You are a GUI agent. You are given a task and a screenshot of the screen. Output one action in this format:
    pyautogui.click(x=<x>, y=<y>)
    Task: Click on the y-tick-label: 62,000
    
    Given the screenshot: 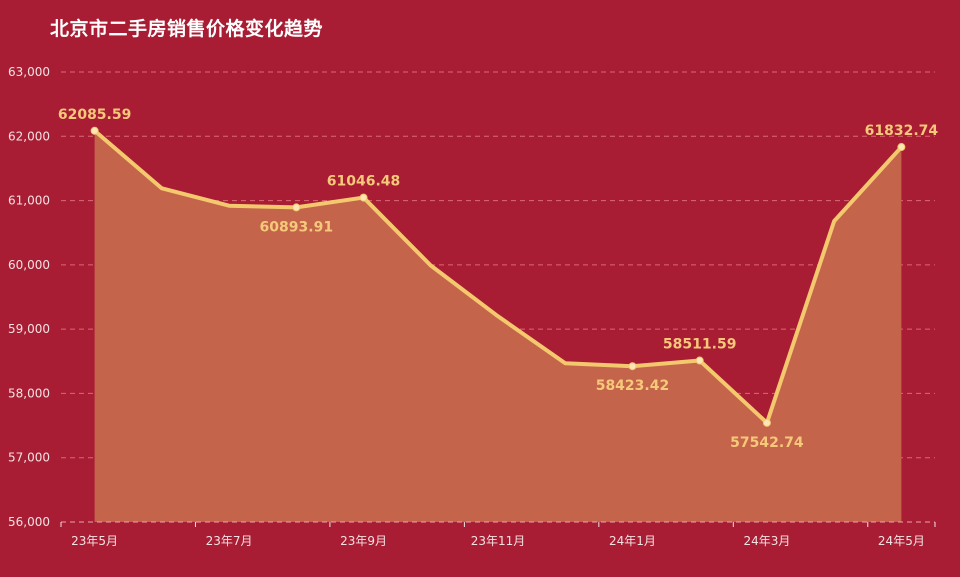 What is the action you would take?
    pyautogui.click(x=29, y=136)
    